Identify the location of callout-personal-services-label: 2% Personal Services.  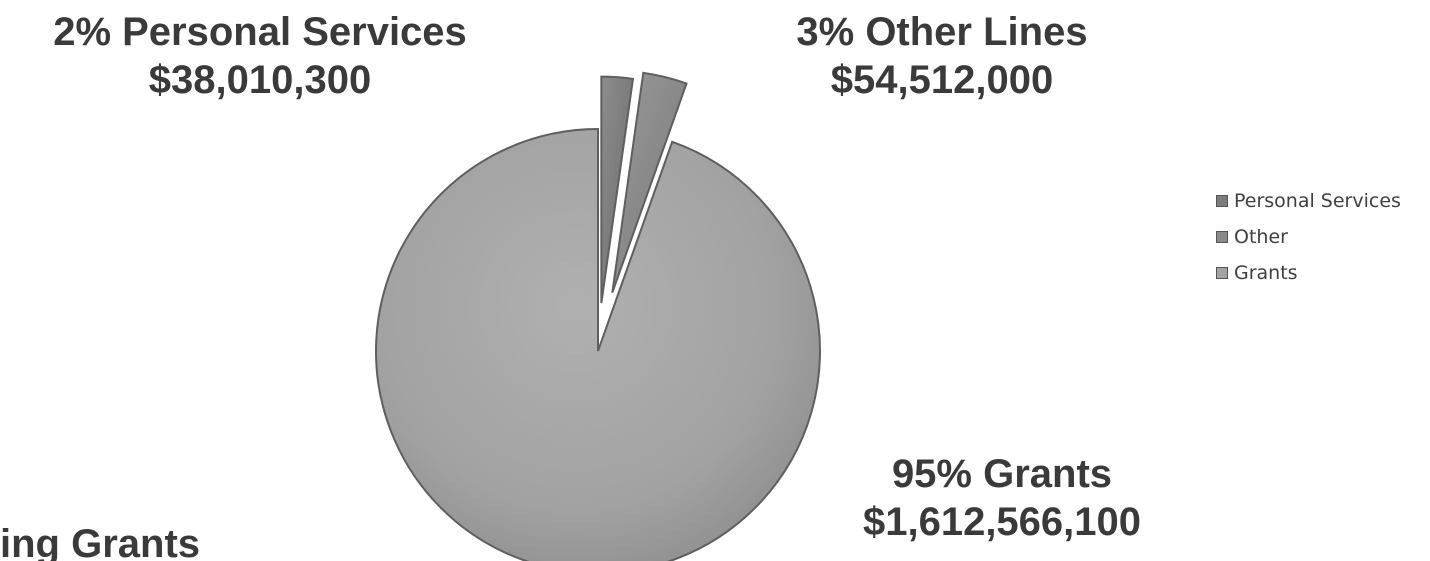
(260, 32).